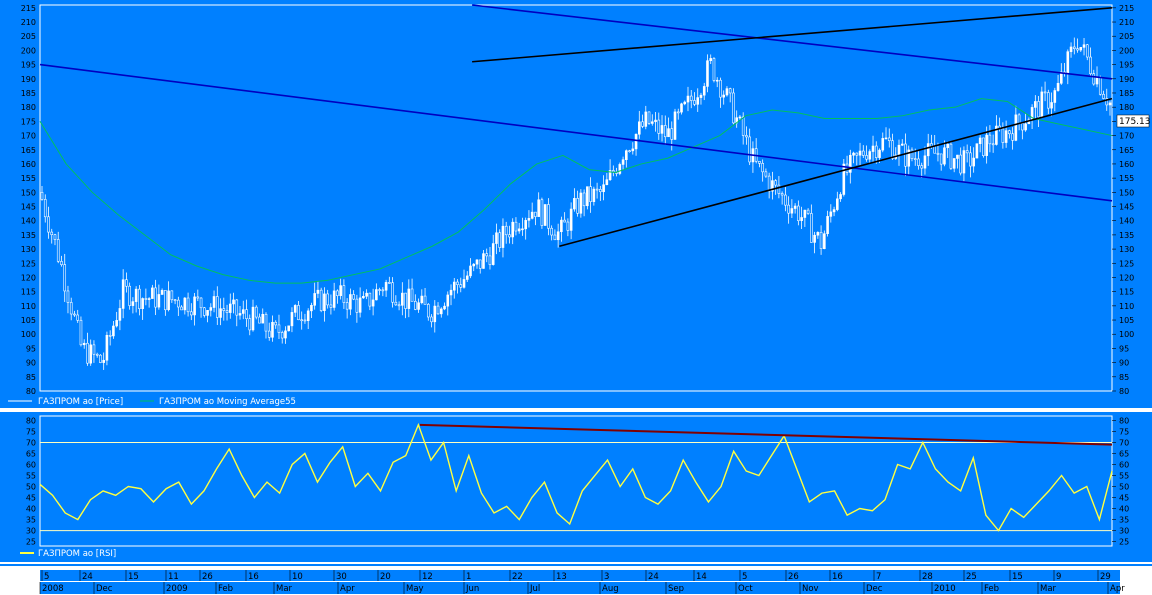 The height and width of the screenshot is (595, 1152). I want to click on price-tick-label: 95, so click(31, 348).